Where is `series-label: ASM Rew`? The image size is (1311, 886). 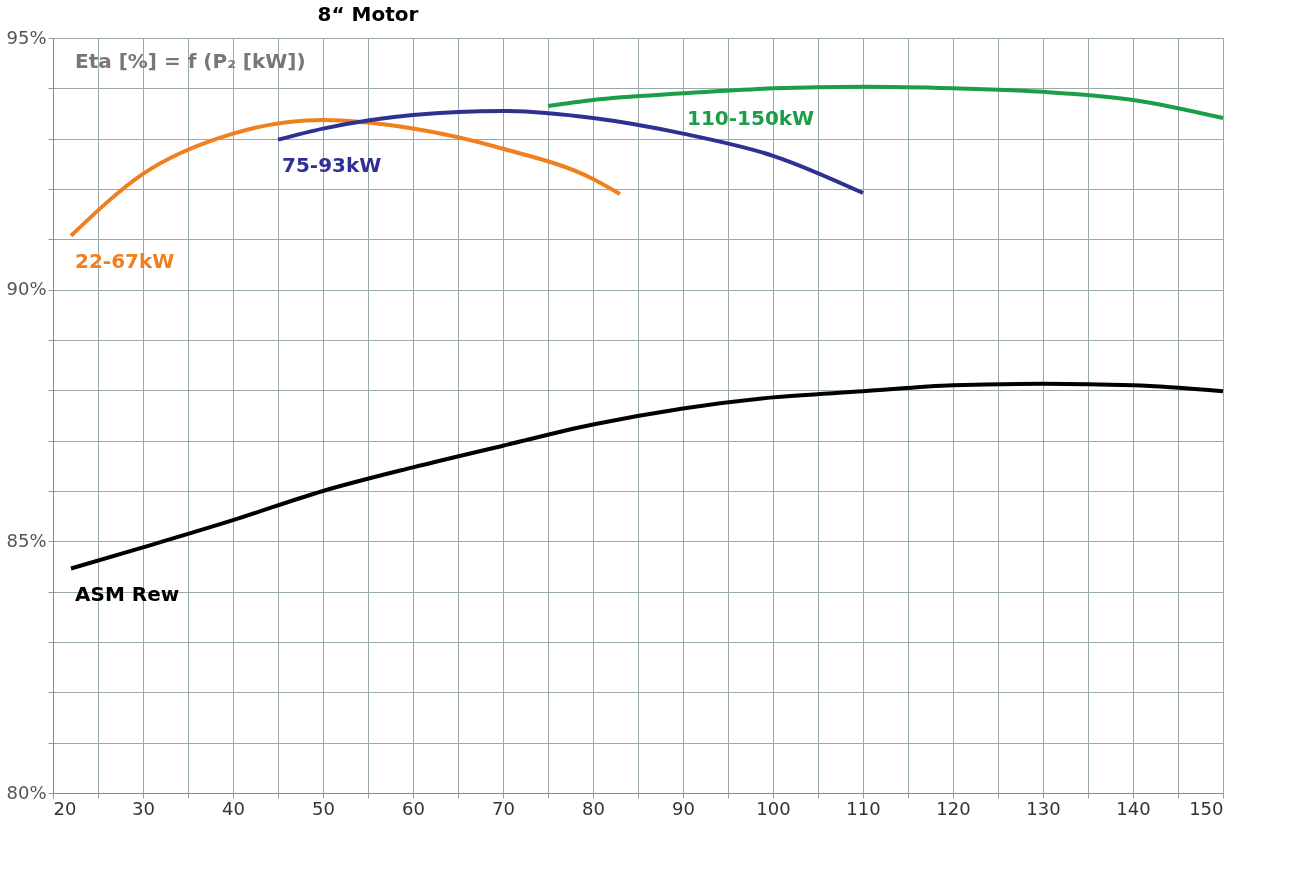
series-label: ASM Rew is located at coordinates (127, 593).